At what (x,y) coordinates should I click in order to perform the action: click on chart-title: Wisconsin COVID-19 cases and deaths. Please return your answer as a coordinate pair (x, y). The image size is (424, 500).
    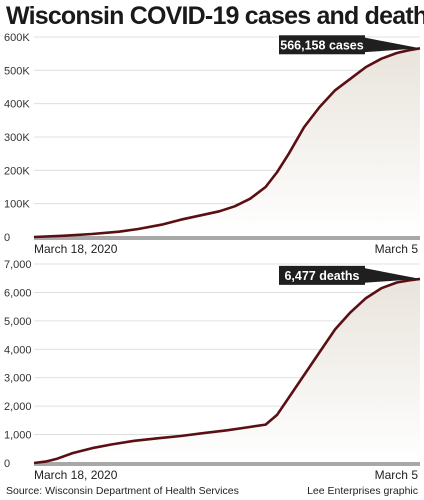
    Looking at the image, I should click on (215, 16).